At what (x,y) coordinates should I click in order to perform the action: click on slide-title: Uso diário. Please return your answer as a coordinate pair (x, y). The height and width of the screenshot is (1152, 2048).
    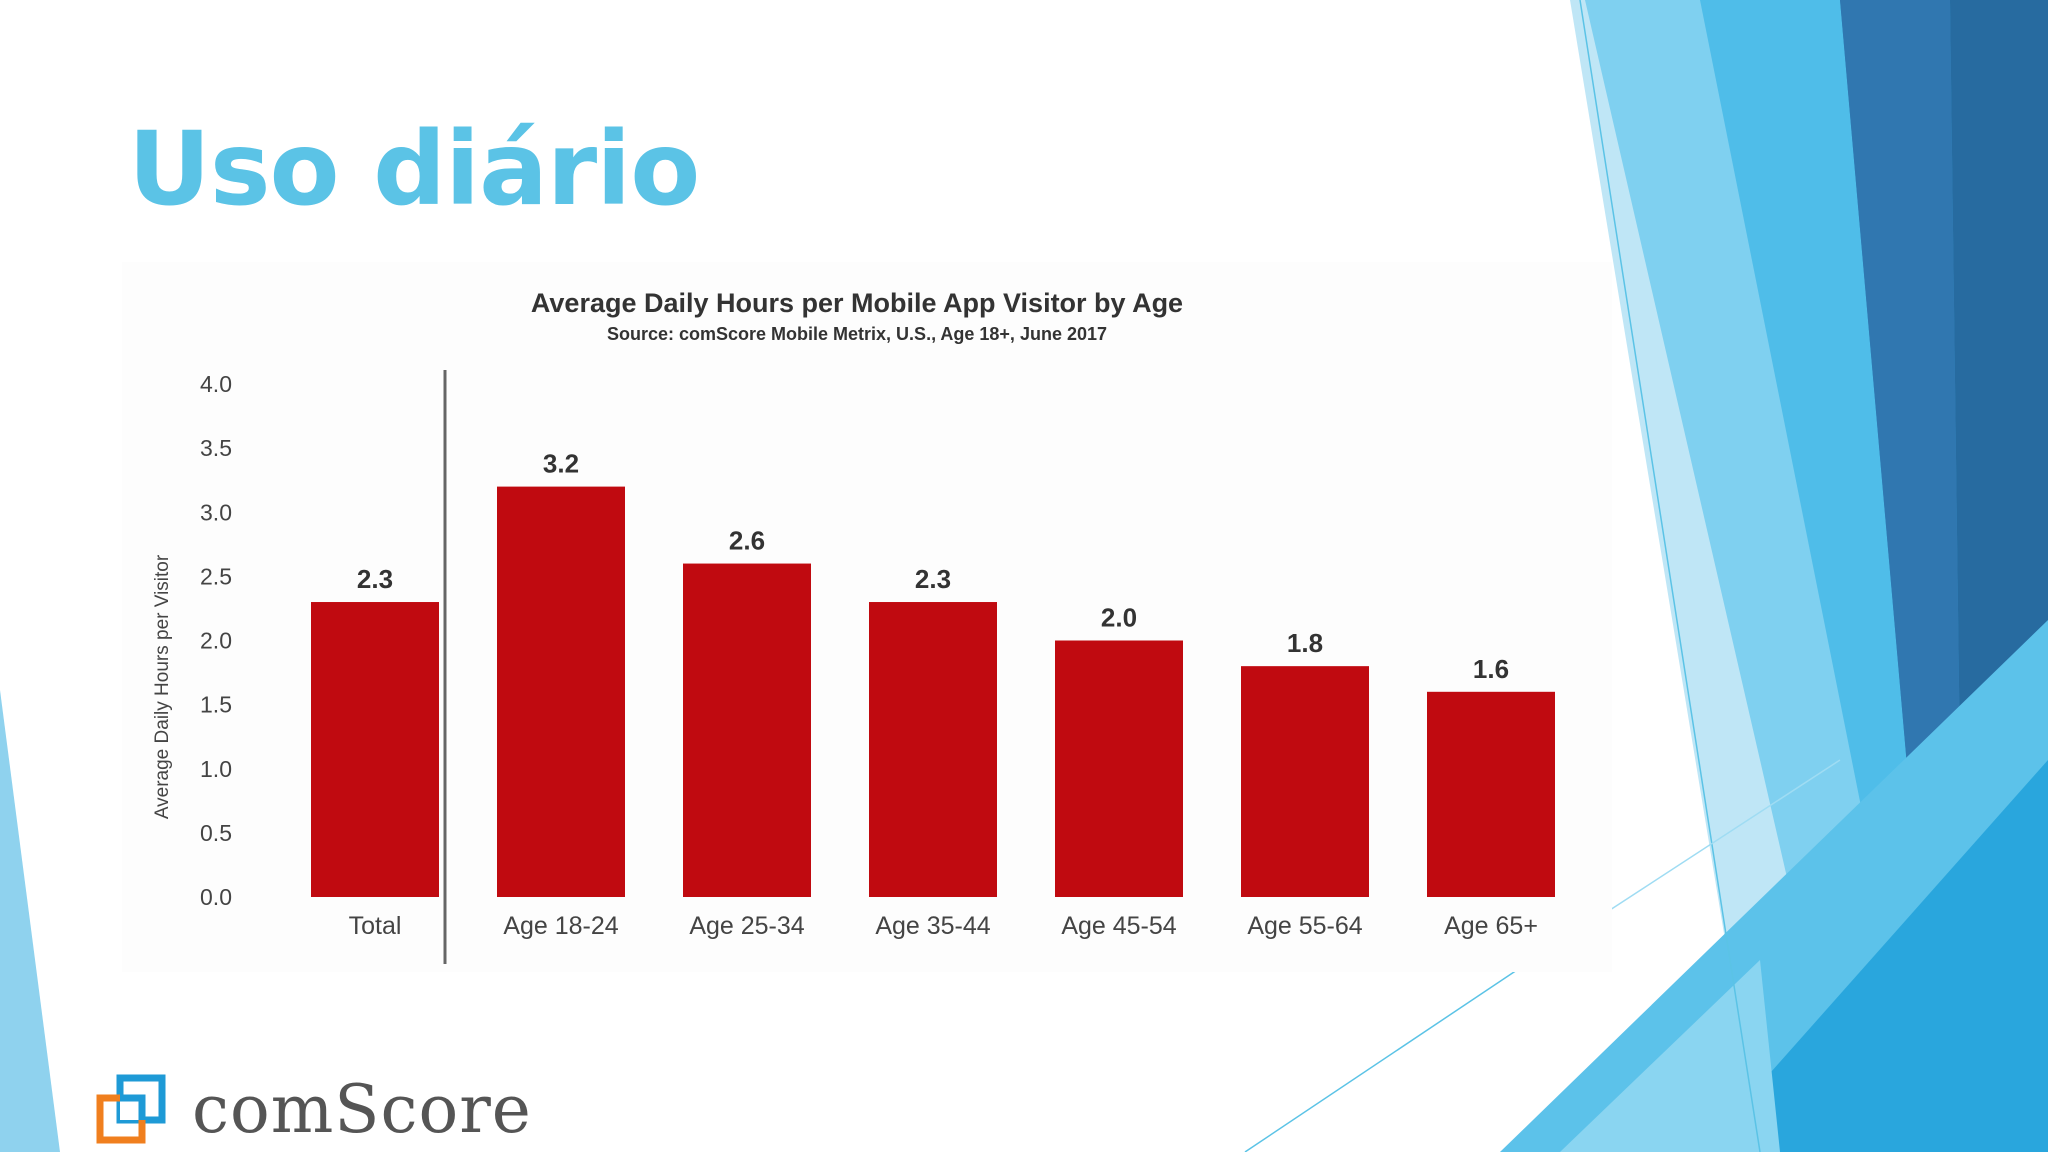
    Looking at the image, I should click on (414, 169).